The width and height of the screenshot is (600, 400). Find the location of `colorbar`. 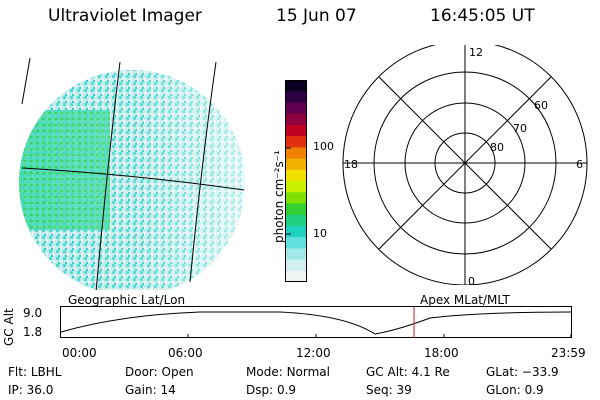

colorbar is located at coordinates (296, 181).